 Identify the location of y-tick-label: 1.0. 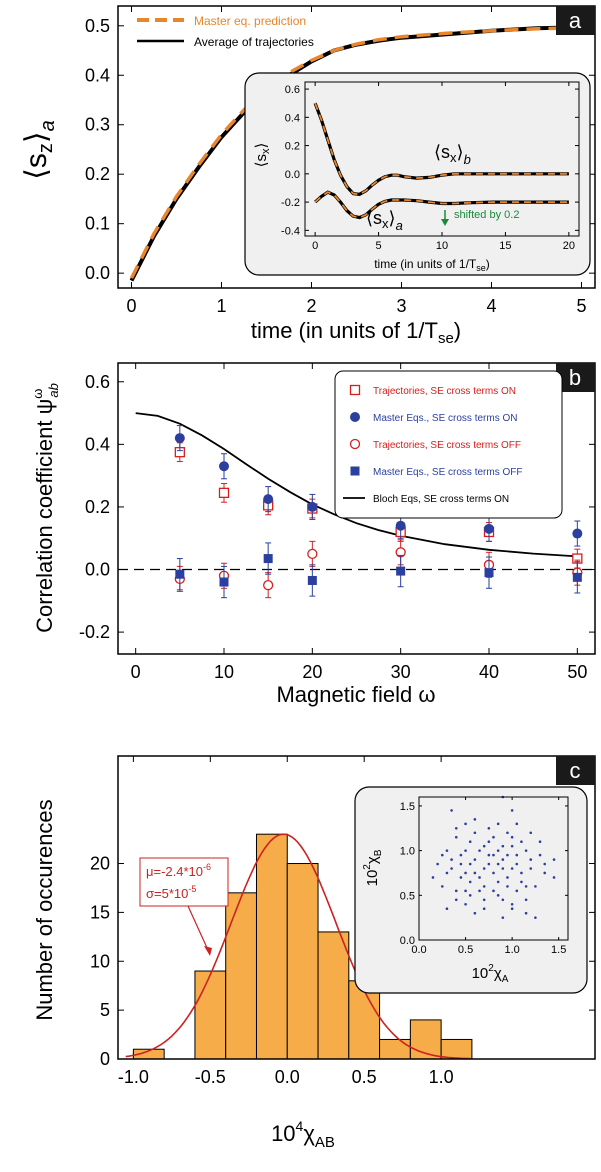
(407, 852).